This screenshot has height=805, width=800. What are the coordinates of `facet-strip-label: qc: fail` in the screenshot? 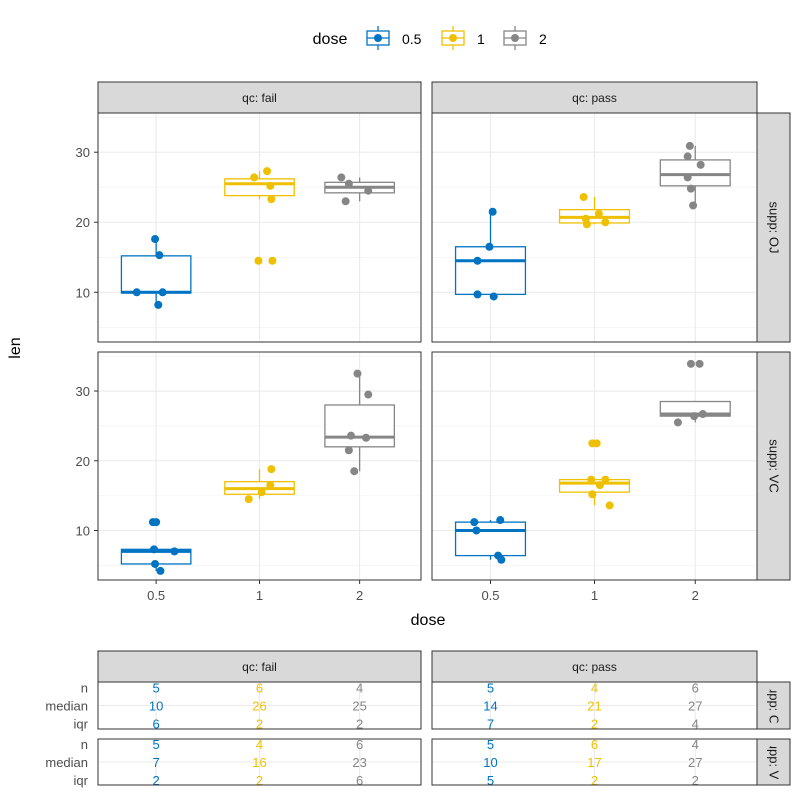 It's located at (259, 98).